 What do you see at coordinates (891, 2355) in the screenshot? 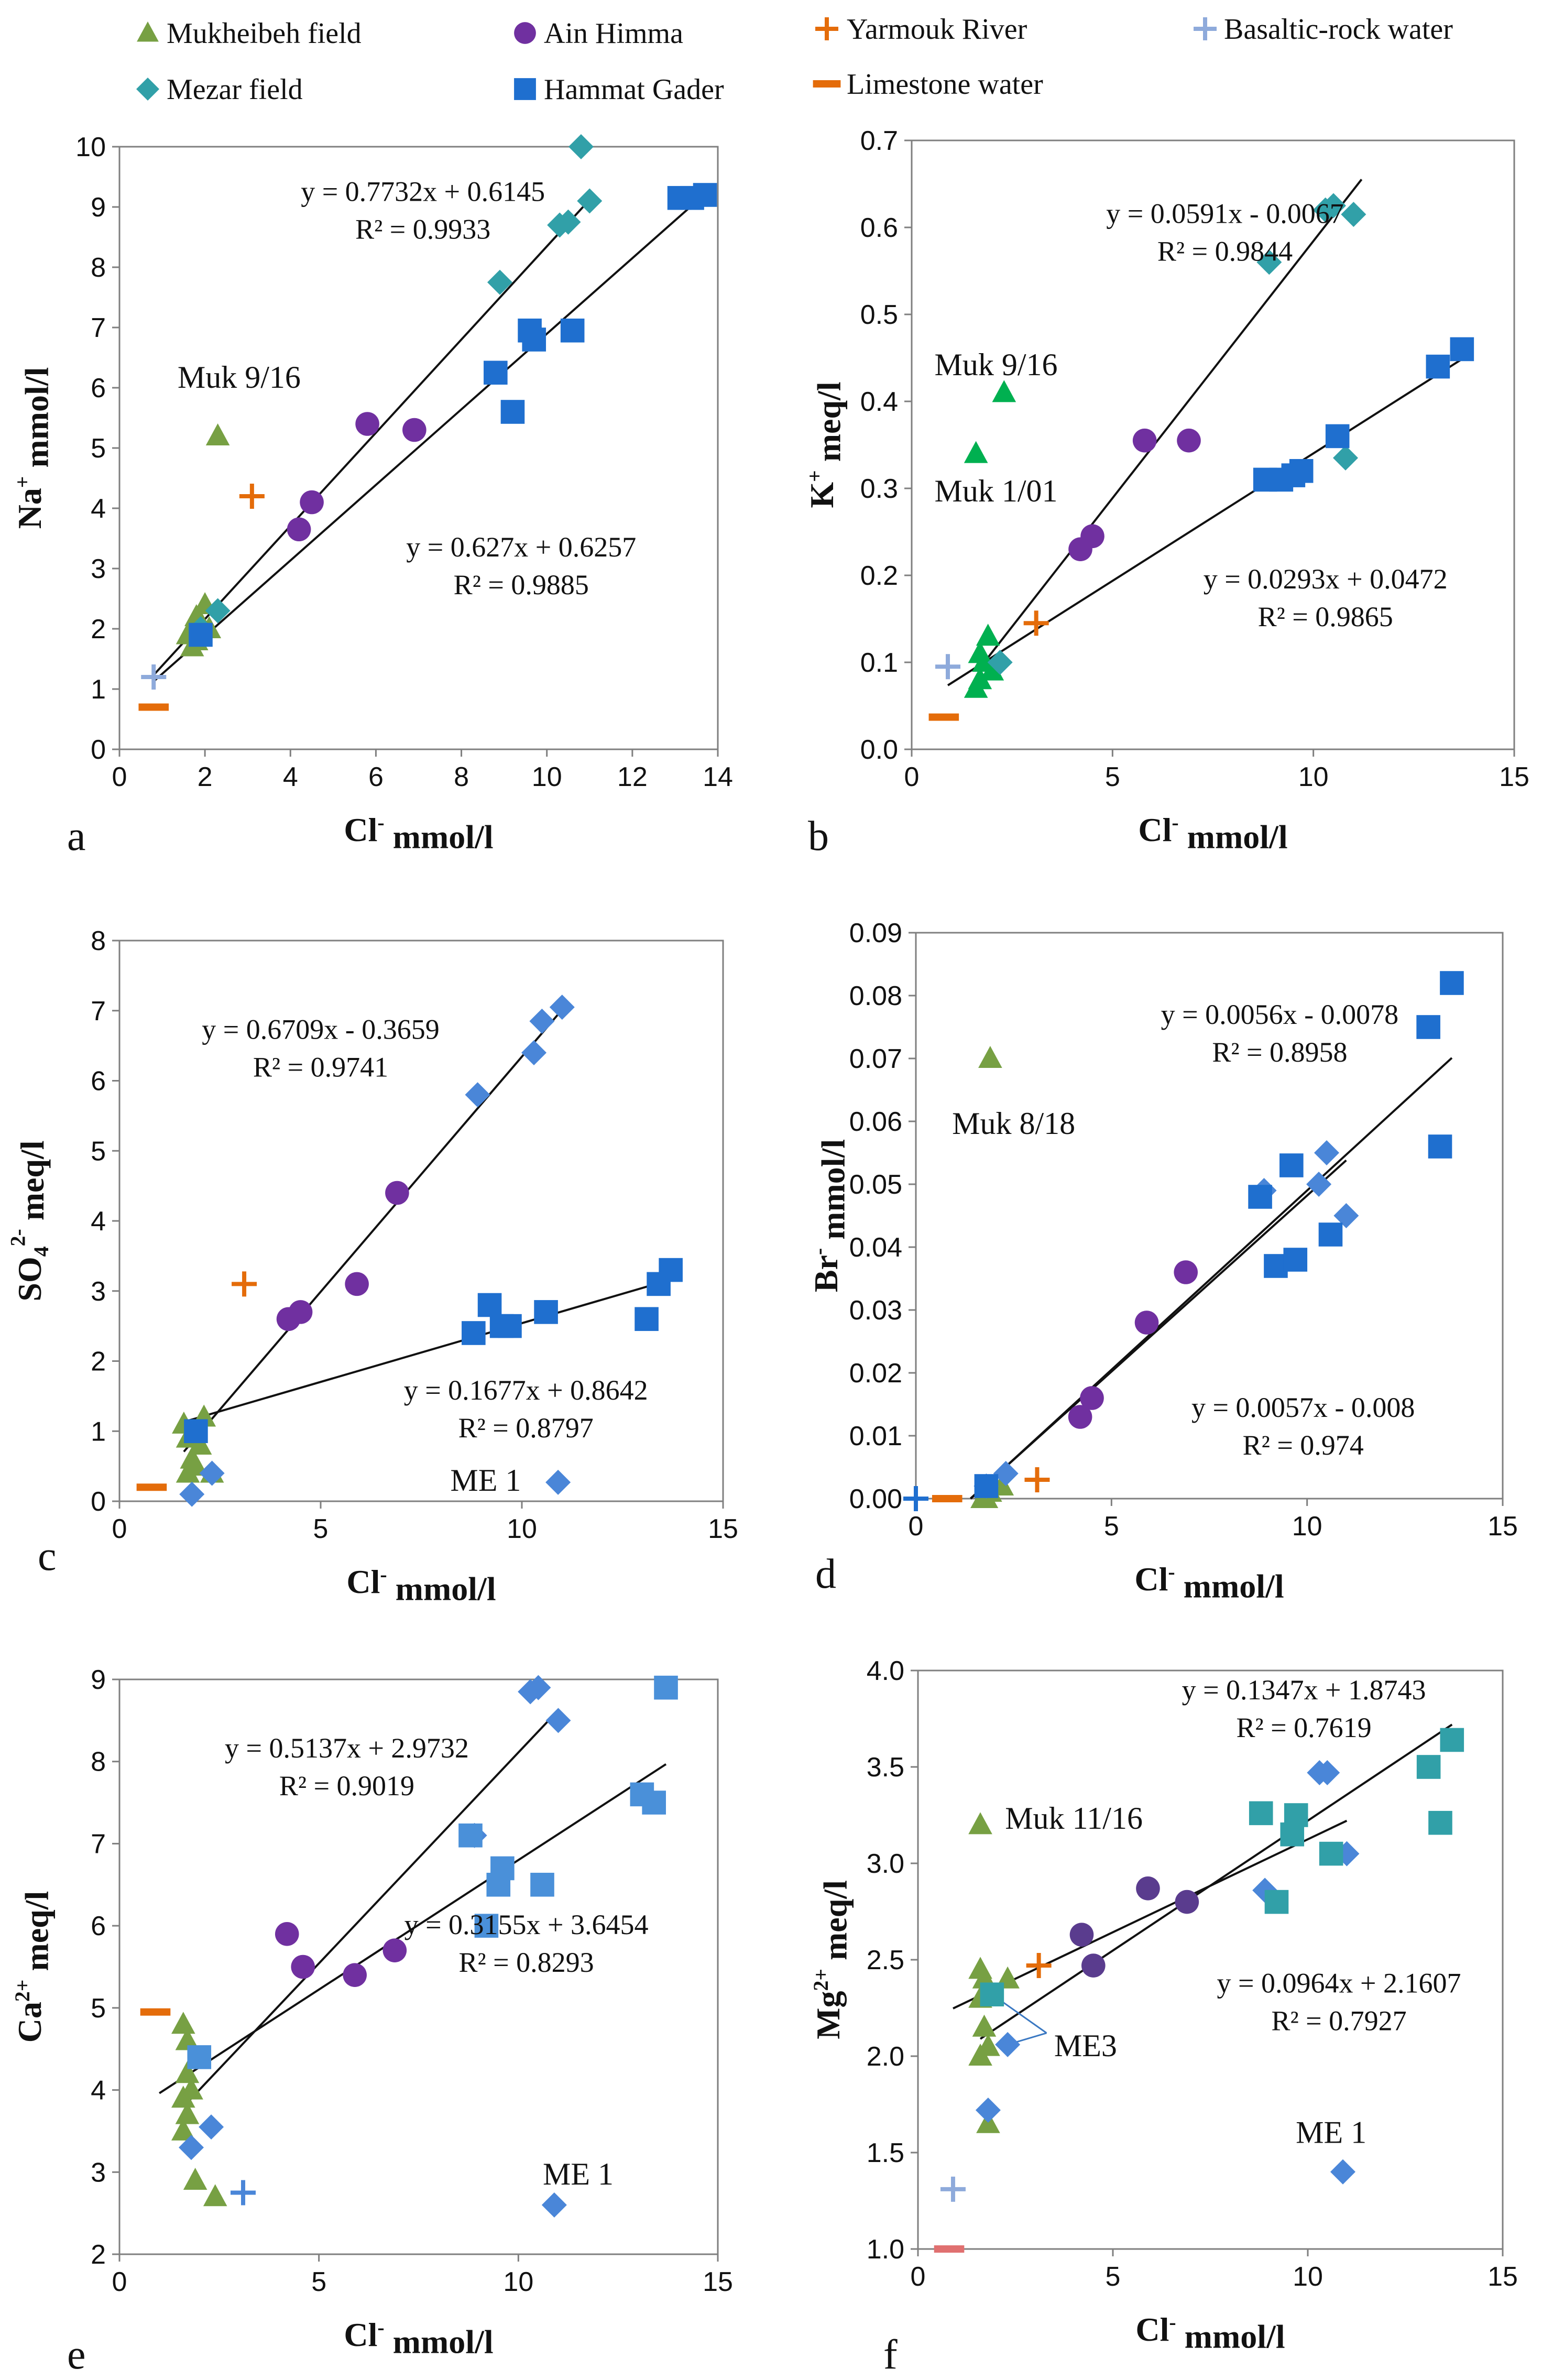
I see `panel-letter: f` at bounding box center [891, 2355].